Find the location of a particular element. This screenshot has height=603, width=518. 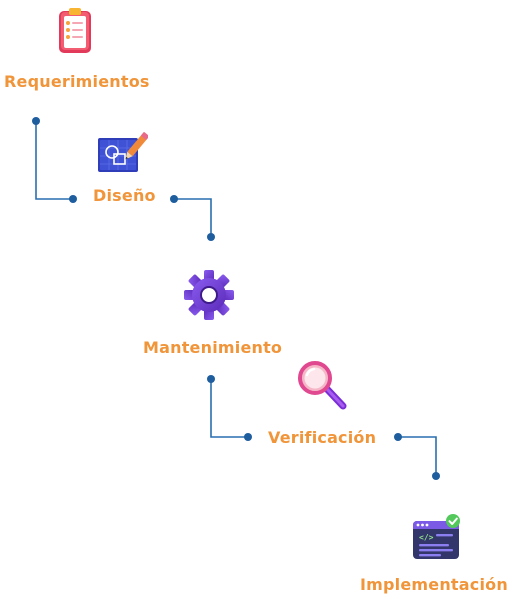

stage-label-implementacion: Implementación is located at coordinates (434, 584).